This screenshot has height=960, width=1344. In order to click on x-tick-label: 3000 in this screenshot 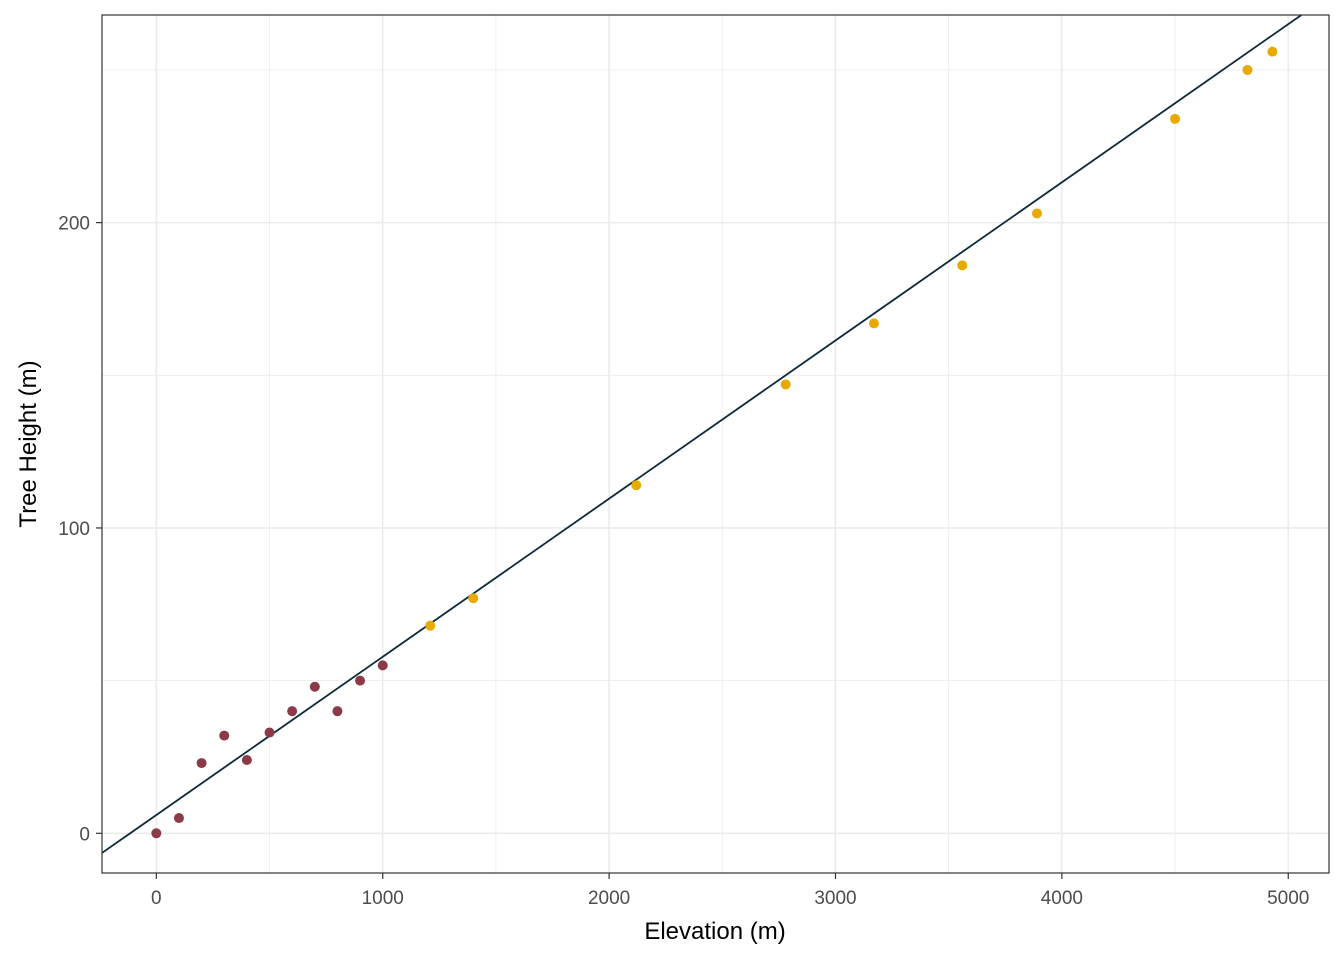, I will do `click(835, 898)`.